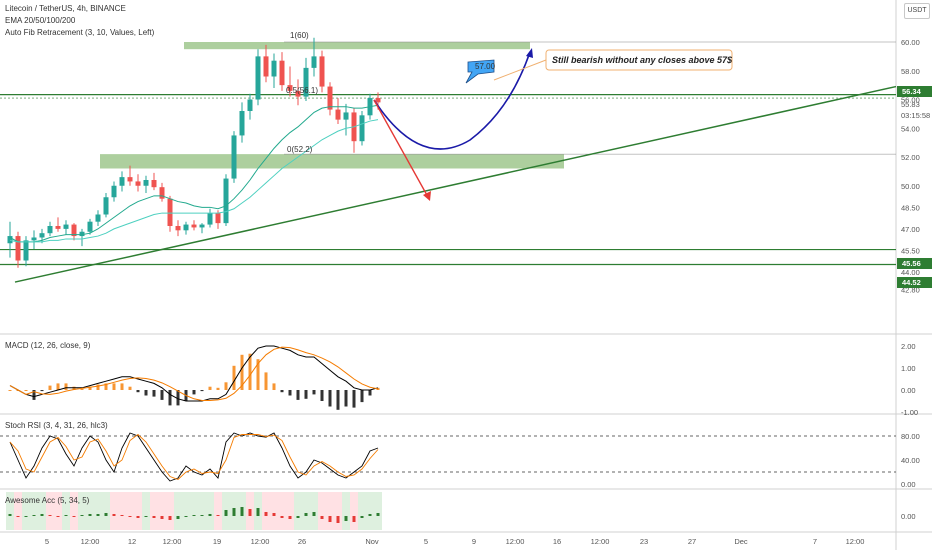 The image size is (932, 550). Describe the element at coordinates (194, 457) in the screenshot. I see `stoch-d-line` at that location.